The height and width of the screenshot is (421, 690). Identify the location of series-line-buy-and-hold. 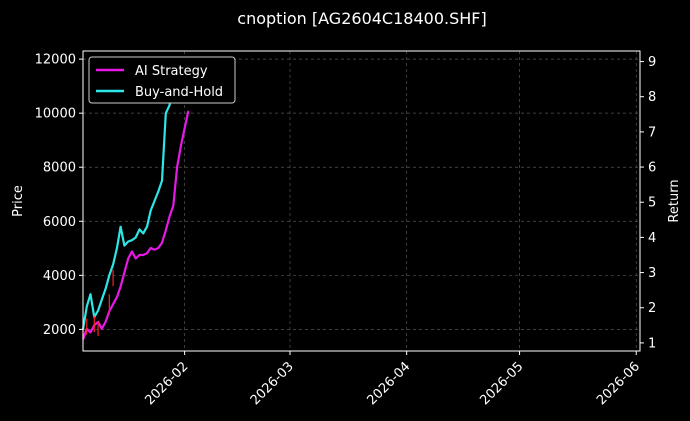
(130, 198).